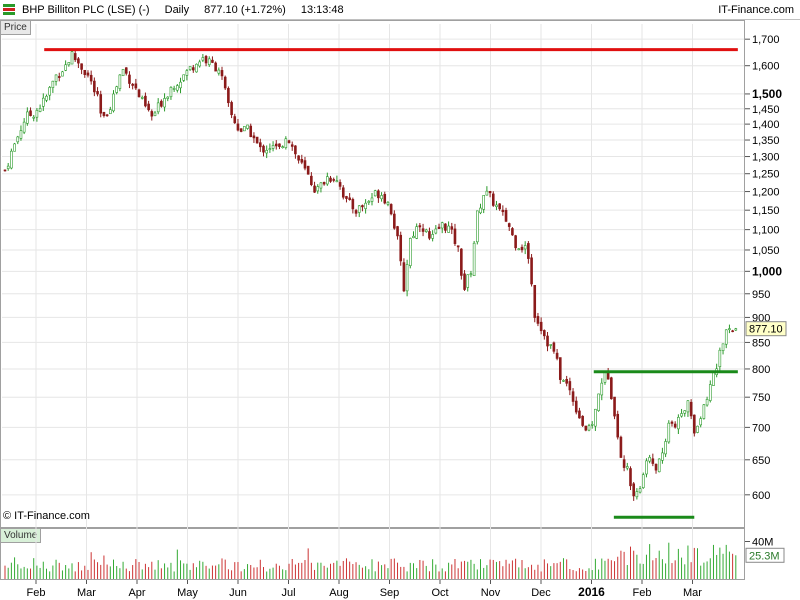 The height and width of the screenshot is (600, 800). Describe the element at coordinates (322, 10) in the screenshot. I see `time-label: 13:13:48` at that location.